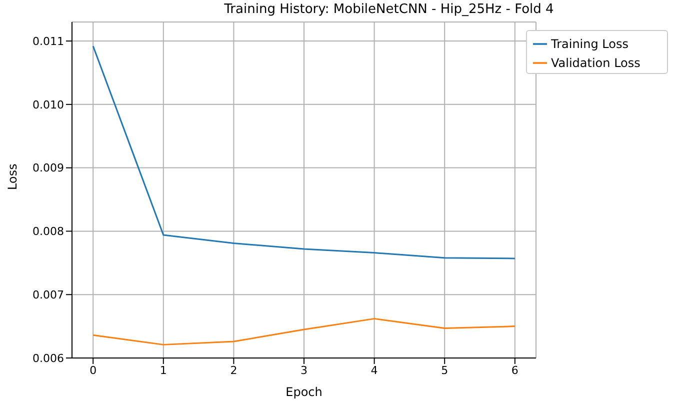  Describe the element at coordinates (234, 370) in the screenshot. I see `x-tick-label: 2` at that location.